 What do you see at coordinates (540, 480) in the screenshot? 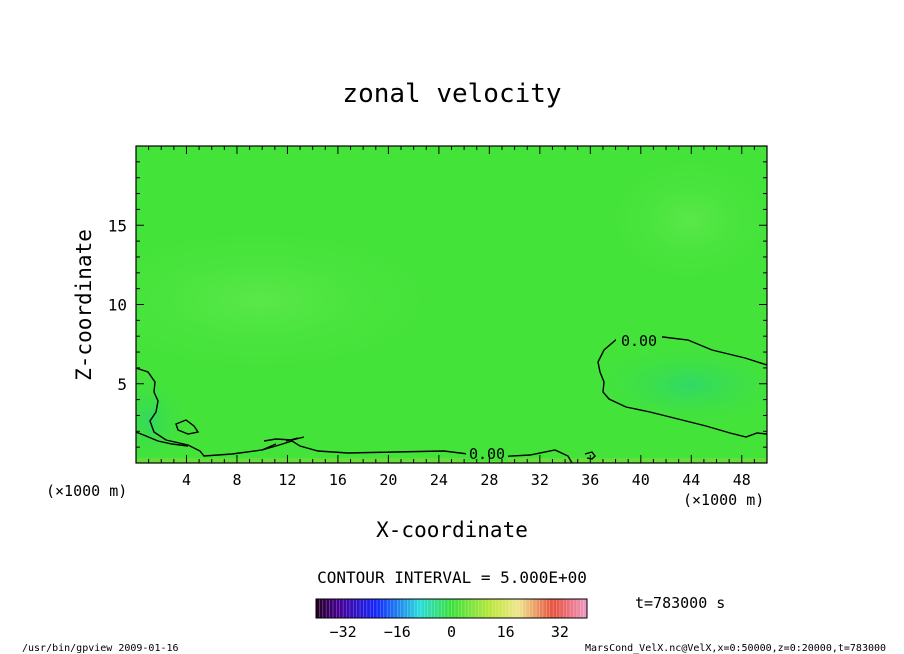
I see `x-tick-label: 32` at bounding box center [540, 480].